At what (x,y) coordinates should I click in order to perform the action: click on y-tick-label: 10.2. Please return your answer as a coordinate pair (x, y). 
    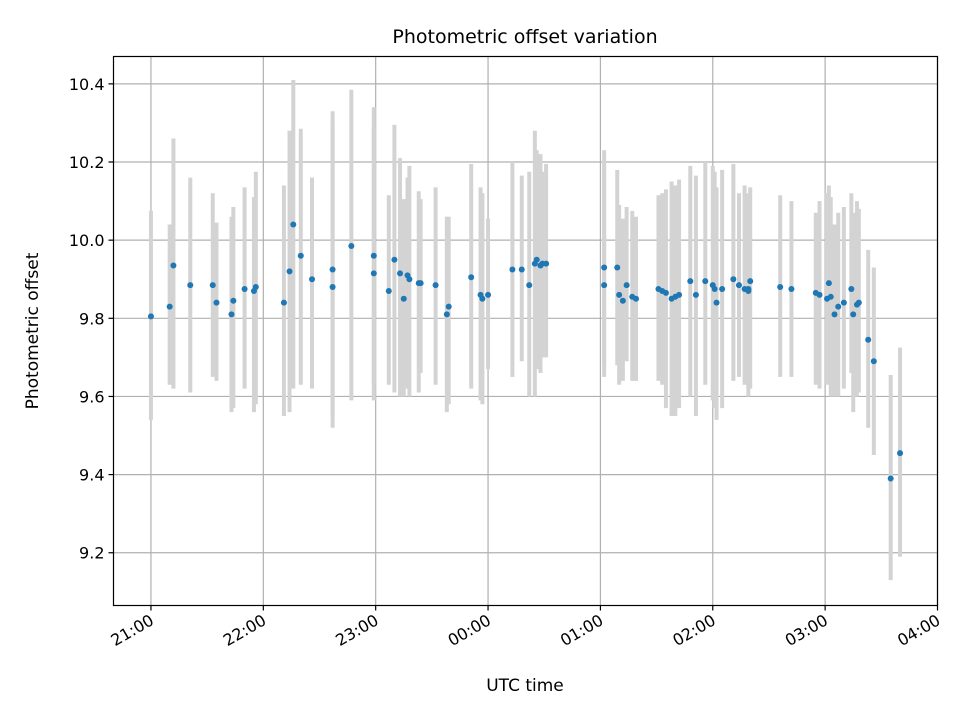
    Looking at the image, I should click on (87, 162).